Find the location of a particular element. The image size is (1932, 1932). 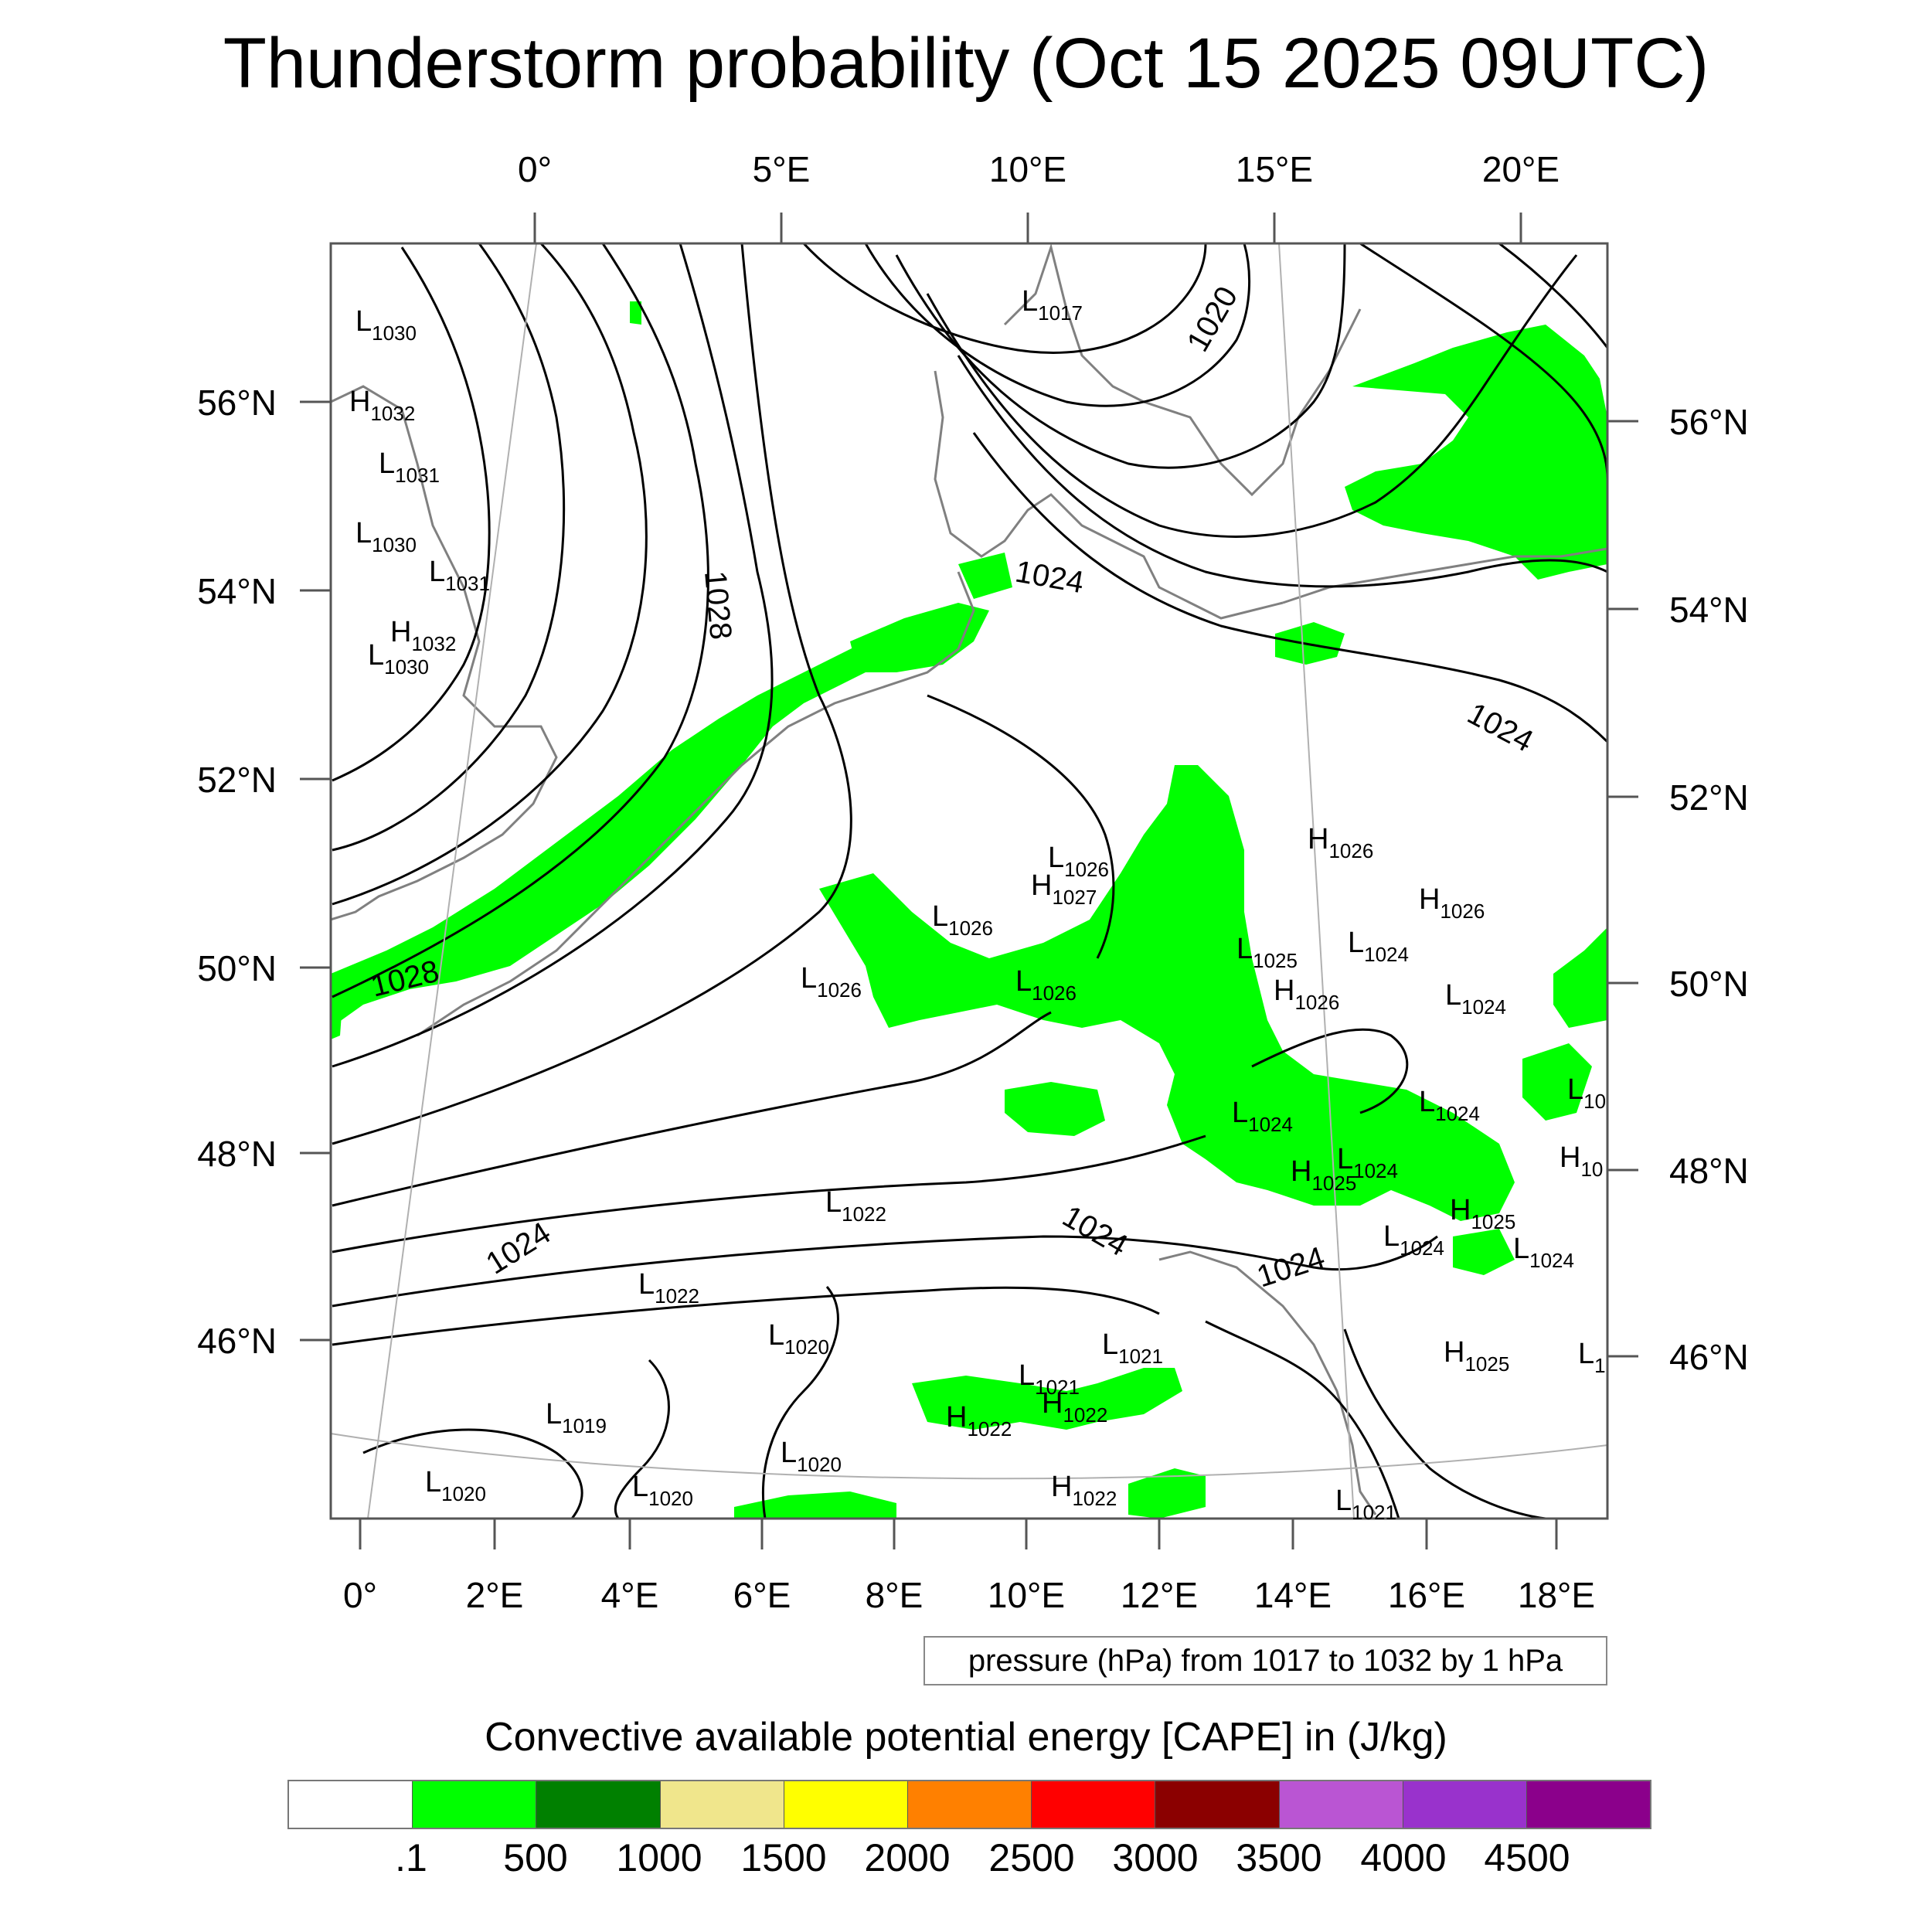

colorbar-label: 500 is located at coordinates (535, 1857).